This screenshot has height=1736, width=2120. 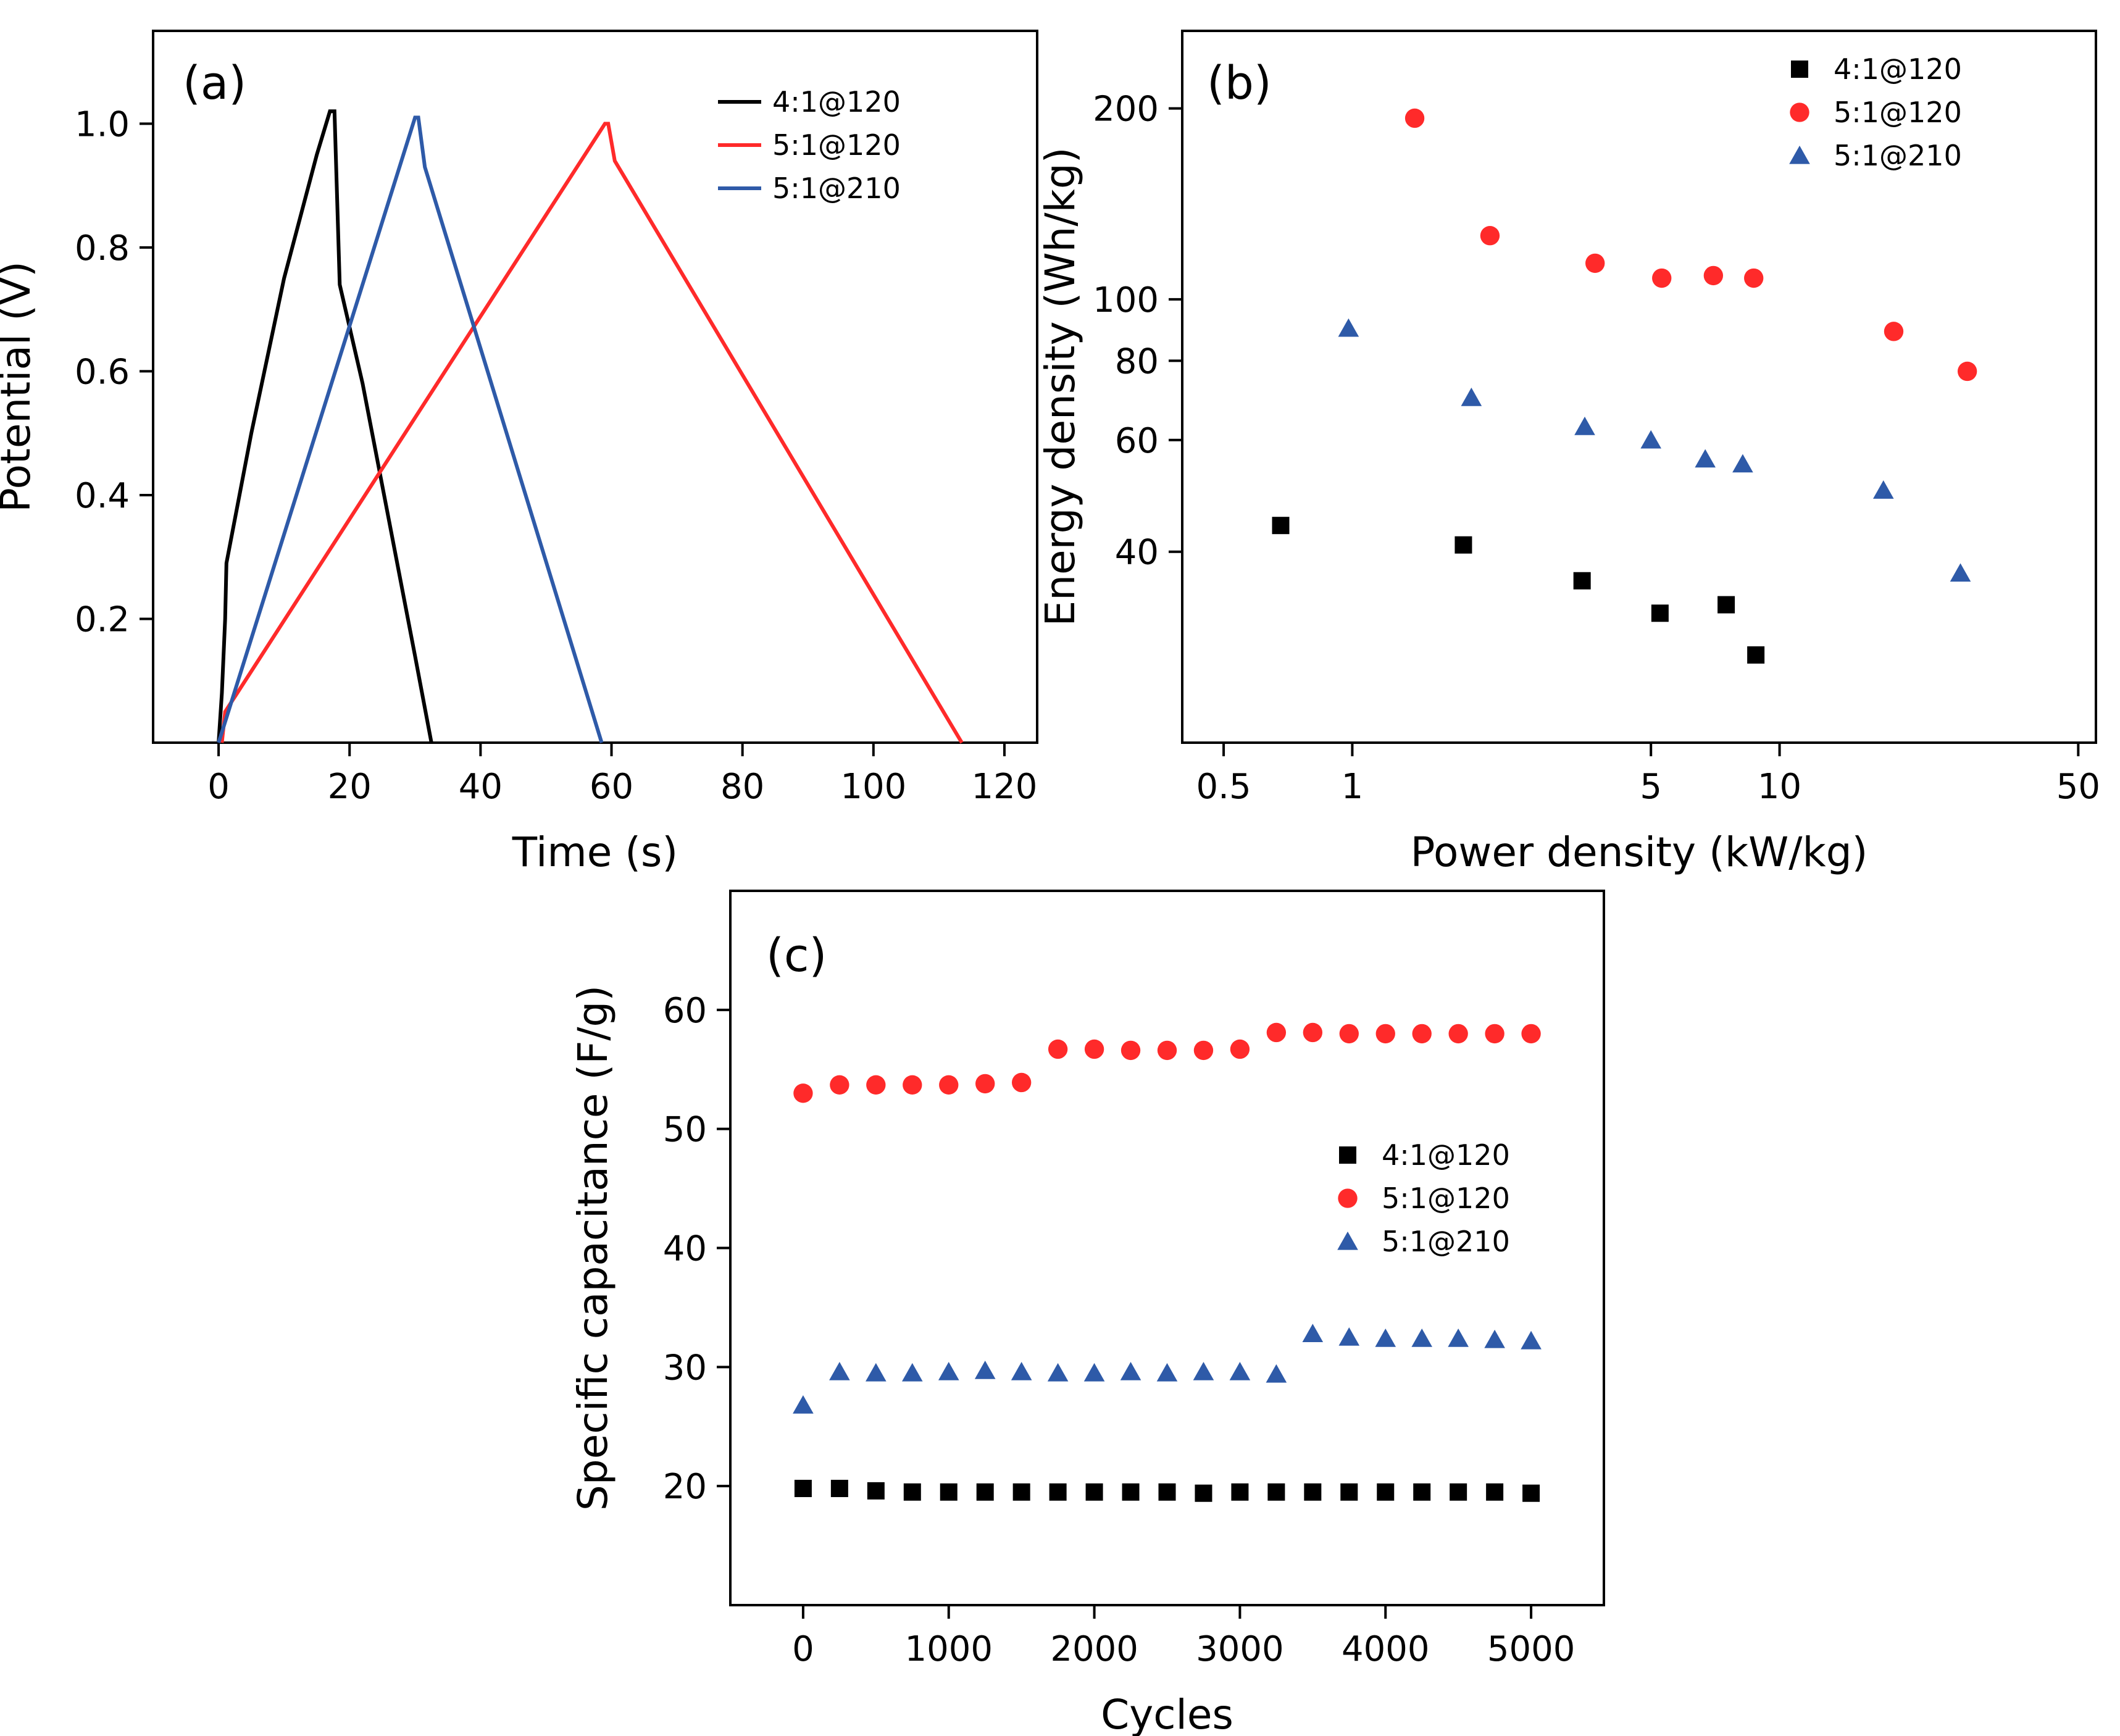 What do you see at coordinates (102, 372) in the screenshot?
I see `y-tick-label: 0.6` at bounding box center [102, 372].